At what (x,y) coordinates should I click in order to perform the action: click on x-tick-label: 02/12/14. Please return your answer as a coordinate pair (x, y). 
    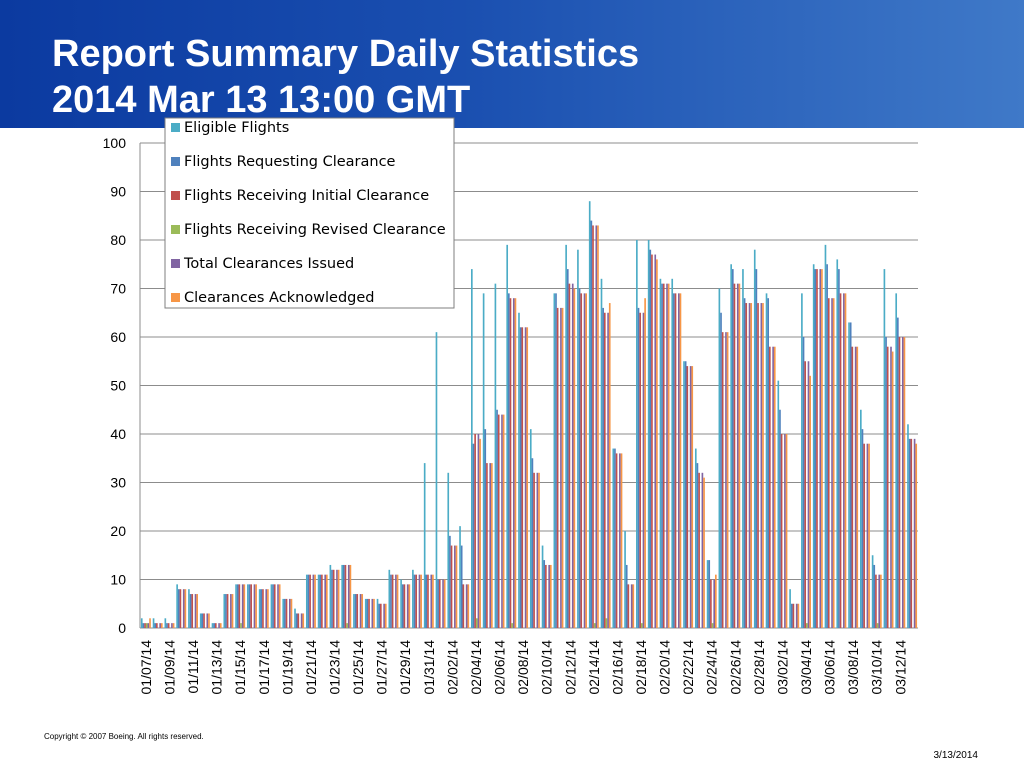
    Looking at the image, I should click on (570, 667).